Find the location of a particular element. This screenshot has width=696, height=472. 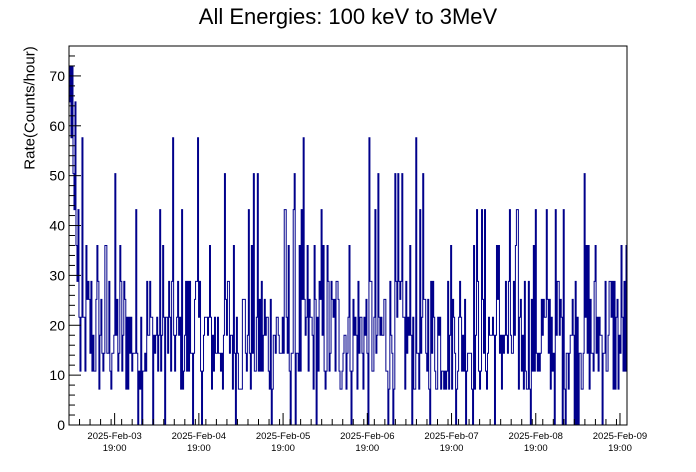

chart-title: All Energies: 100 keV to 3MeV is located at coordinates (348, 16).